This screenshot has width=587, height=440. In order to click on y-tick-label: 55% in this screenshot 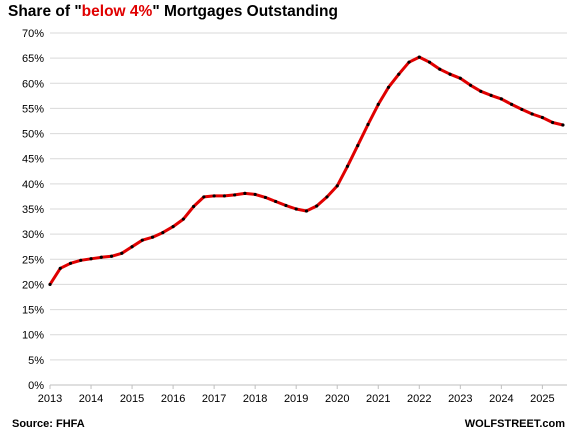, I will do `click(33, 109)`.